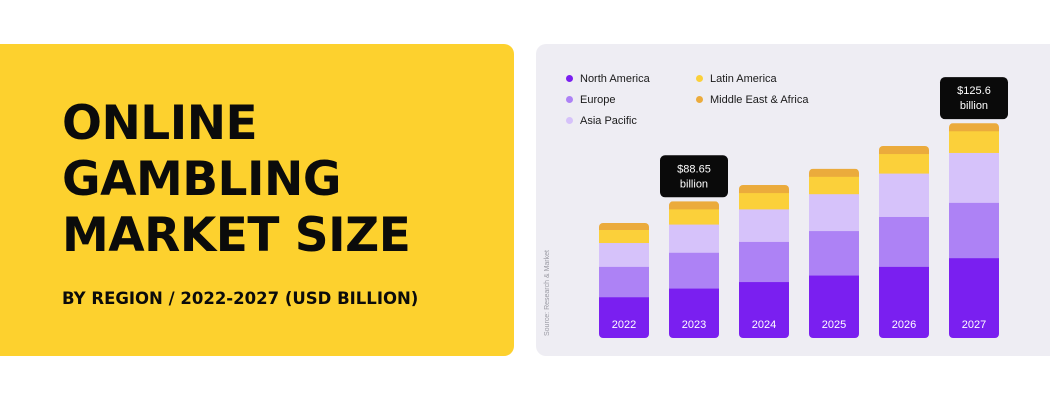  What do you see at coordinates (624, 226) in the screenshot?
I see `bar-segment-middle-east-africa-2022` at bounding box center [624, 226].